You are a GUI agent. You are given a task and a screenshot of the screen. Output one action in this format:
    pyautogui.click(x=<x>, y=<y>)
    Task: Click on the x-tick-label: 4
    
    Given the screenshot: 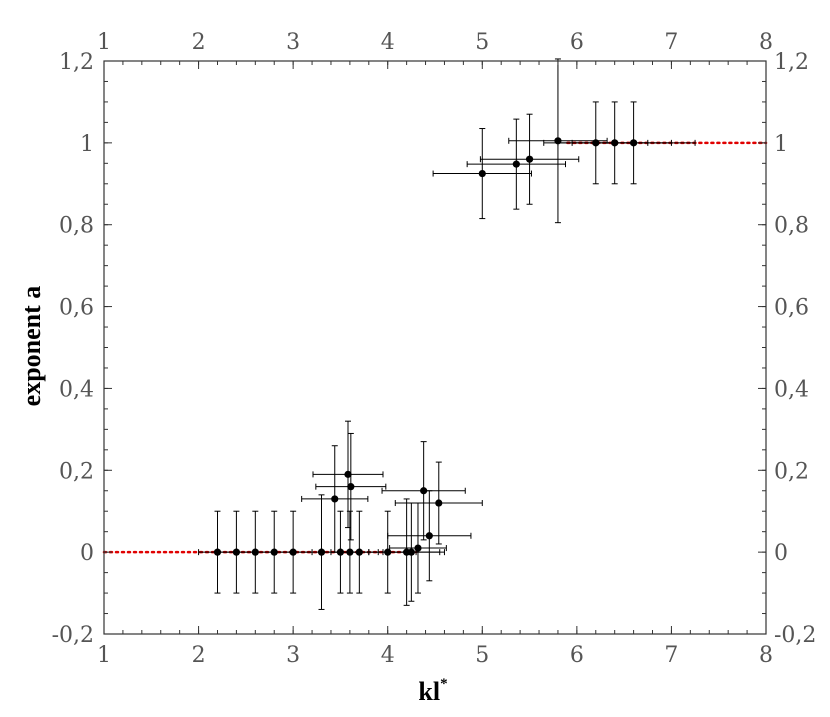 What is the action you would take?
    pyautogui.click(x=388, y=655)
    